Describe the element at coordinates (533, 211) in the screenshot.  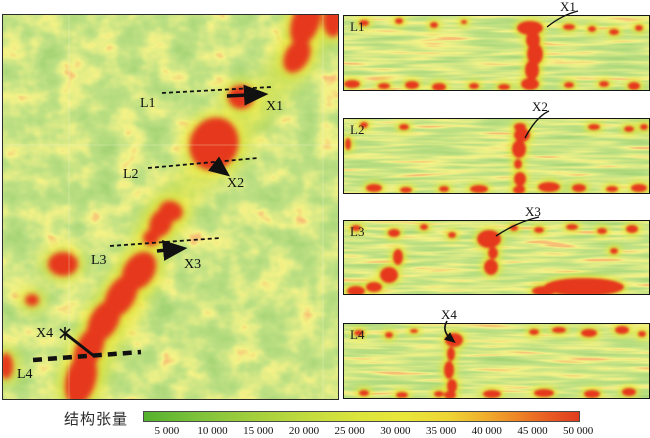
I see `section-marker-x3: X3` at that location.